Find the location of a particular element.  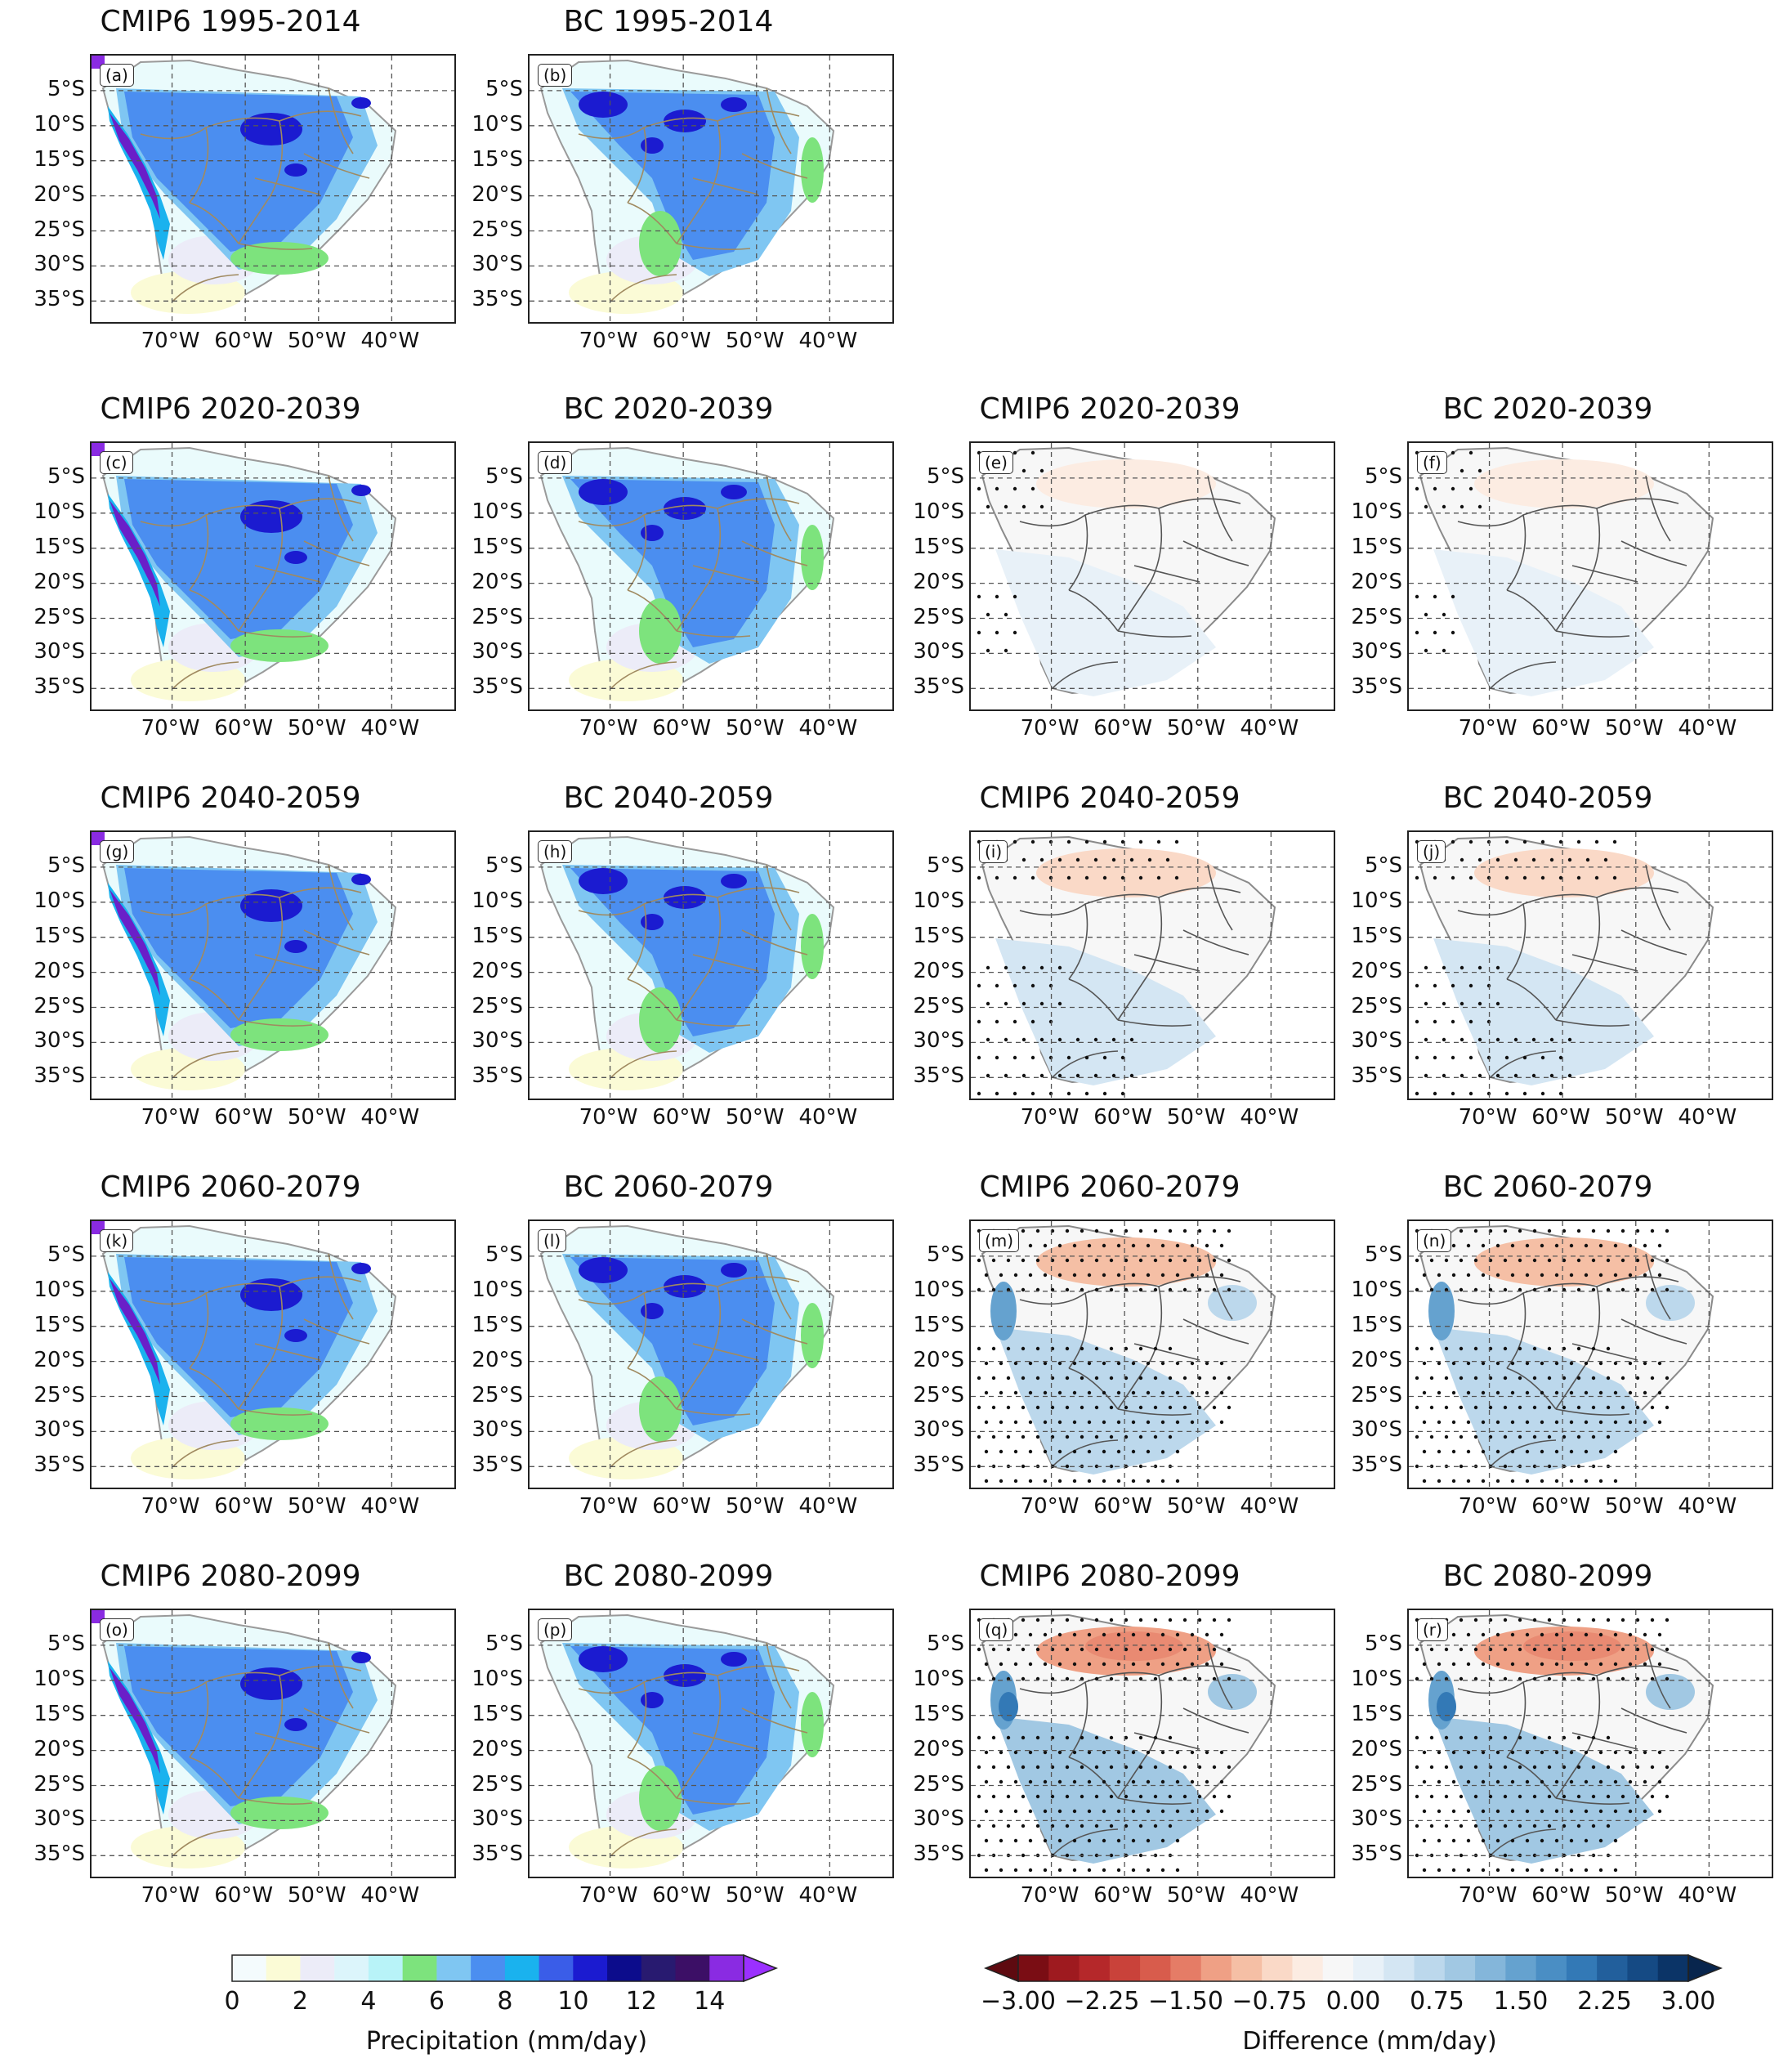

panel-label: (c) is located at coordinates (116, 462).